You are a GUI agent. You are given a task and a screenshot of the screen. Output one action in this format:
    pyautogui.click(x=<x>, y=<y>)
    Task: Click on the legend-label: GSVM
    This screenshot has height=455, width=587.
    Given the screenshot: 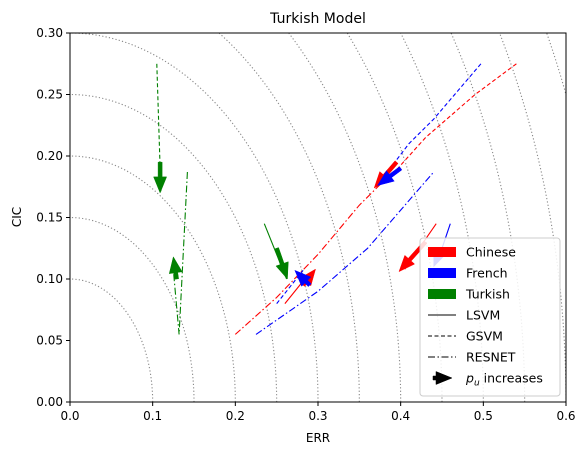 What is the action you would take?
    pyautogui.click(x=484, y=336)
    